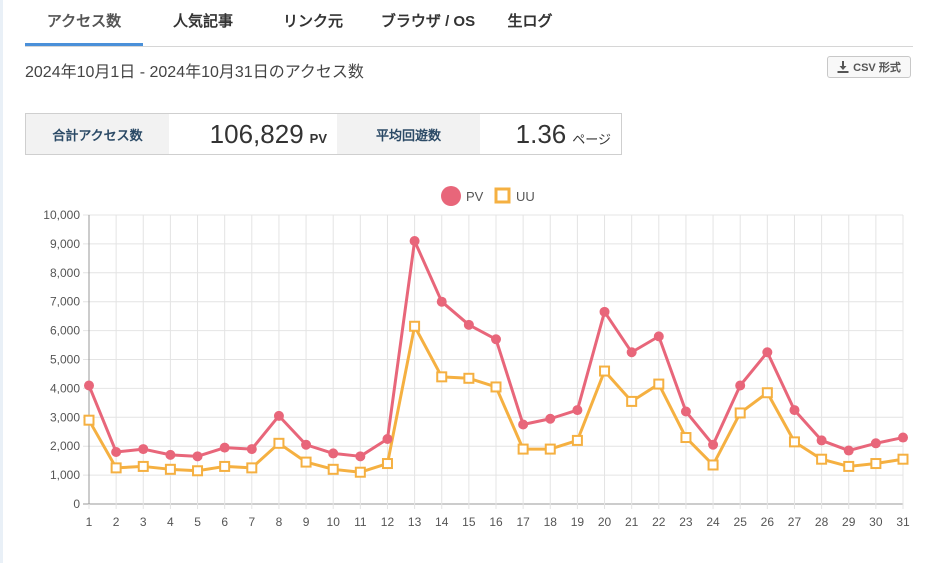  I want to click on total-access-value-cell: 106,829 PV, so click(253, 134).